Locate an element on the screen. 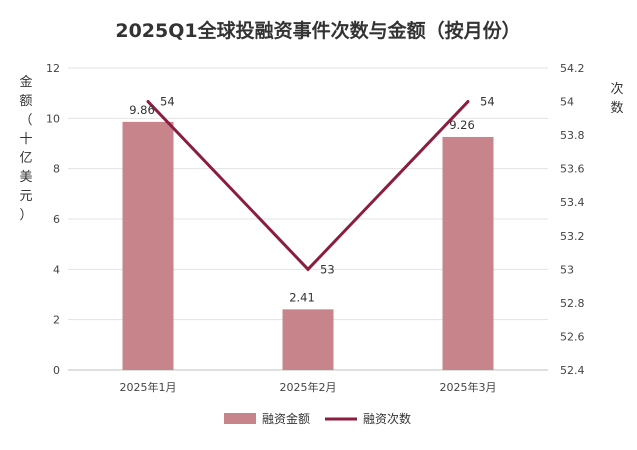 This screenshot has width=637, height=450. bar-data-label: 9.86 is located at coordinates (142, 110).